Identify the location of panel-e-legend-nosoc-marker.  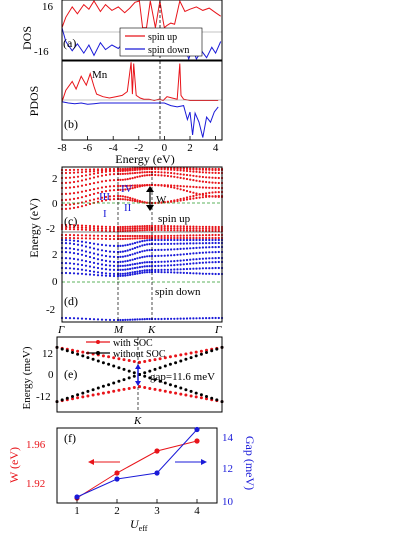
(98, 353).